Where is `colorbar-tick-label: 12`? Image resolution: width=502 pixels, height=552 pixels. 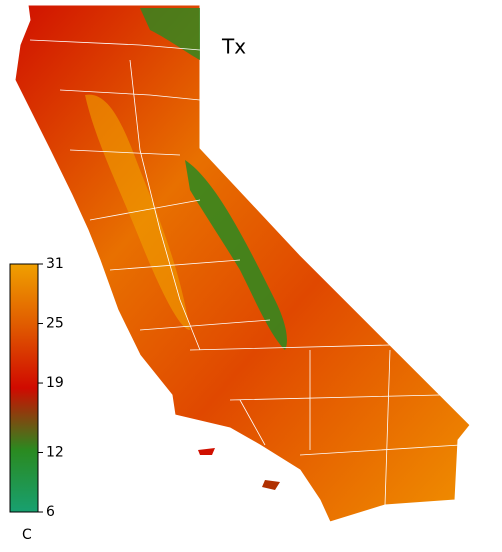
colorbar-tick-label: 12 is located at coordinates (55, 452).